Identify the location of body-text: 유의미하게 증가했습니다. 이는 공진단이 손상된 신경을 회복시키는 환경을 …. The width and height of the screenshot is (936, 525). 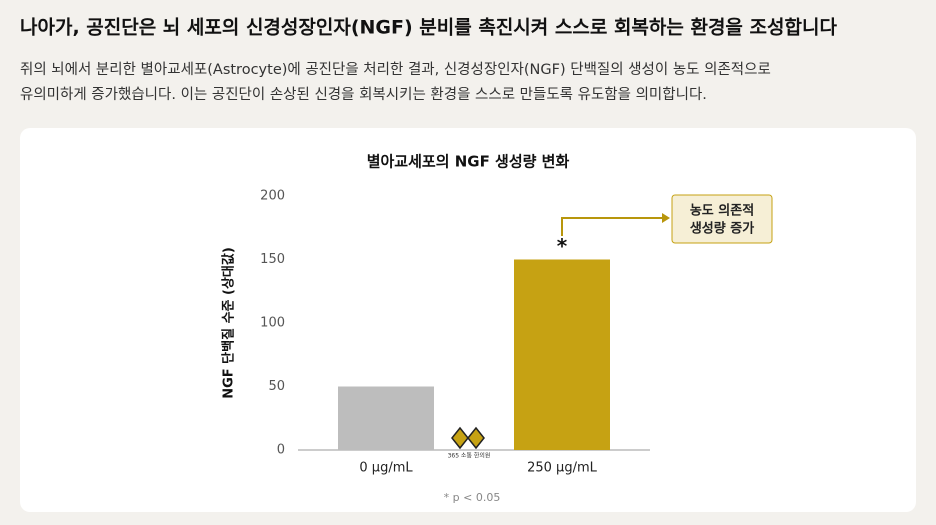
(363, 94).